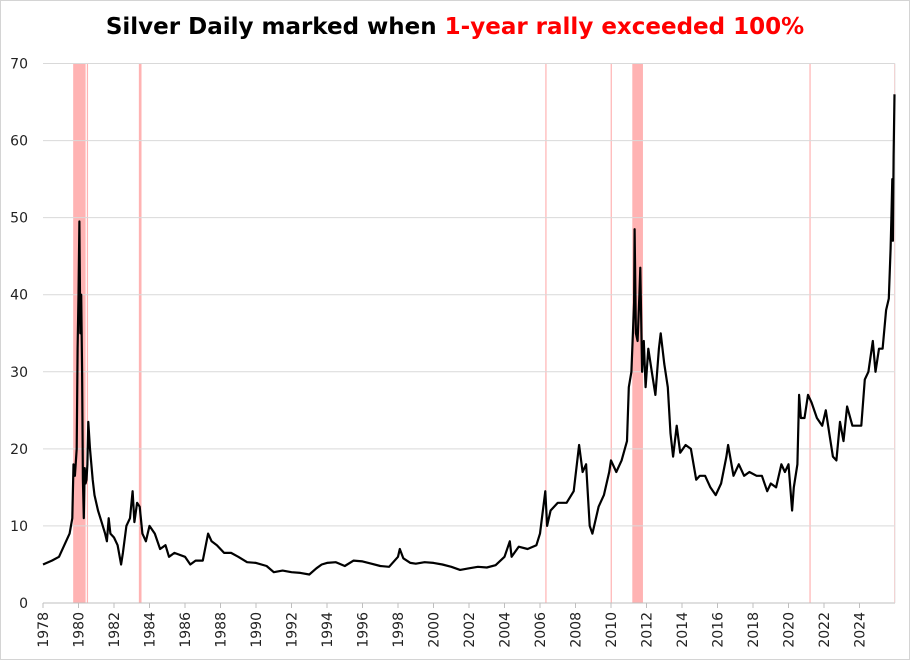 This screenshot has width=910, height=660. What do you see at coordinates (275, 27) in the screenshot?
I see `title-plain: Silver Daily marked when` at bounding box center [275, 27].